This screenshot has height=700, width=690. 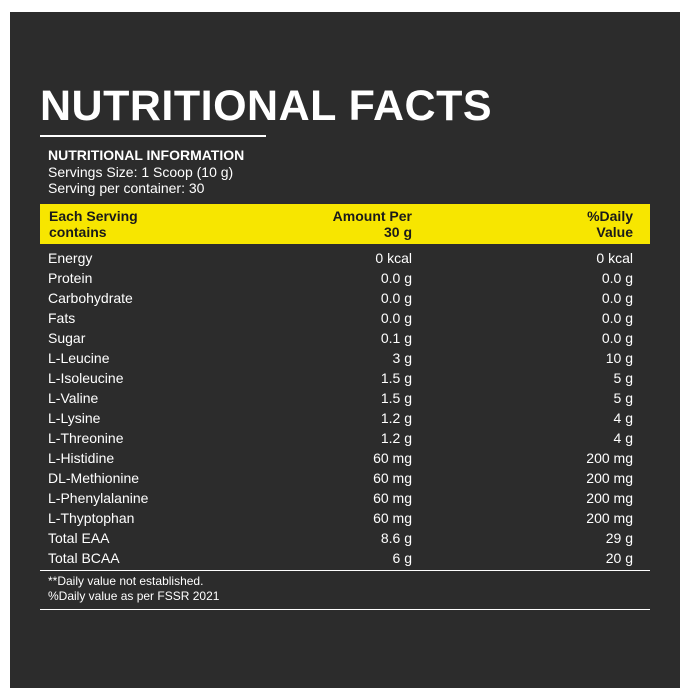 What do you see at coordinates (345, 458) in the screenshot?
I see `table-row: L-Histidine 60 mg 200 mg` at bounding box center [345, 458].